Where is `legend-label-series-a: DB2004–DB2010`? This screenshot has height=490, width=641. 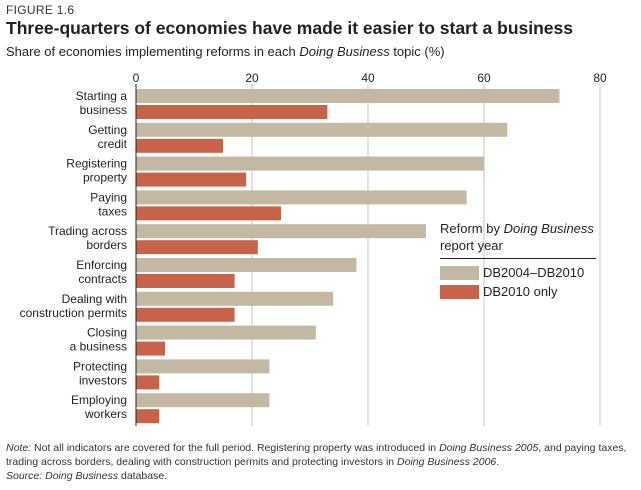 legend-label-series-a: DB2004–DB2010 is located at coordinates (534, 272).